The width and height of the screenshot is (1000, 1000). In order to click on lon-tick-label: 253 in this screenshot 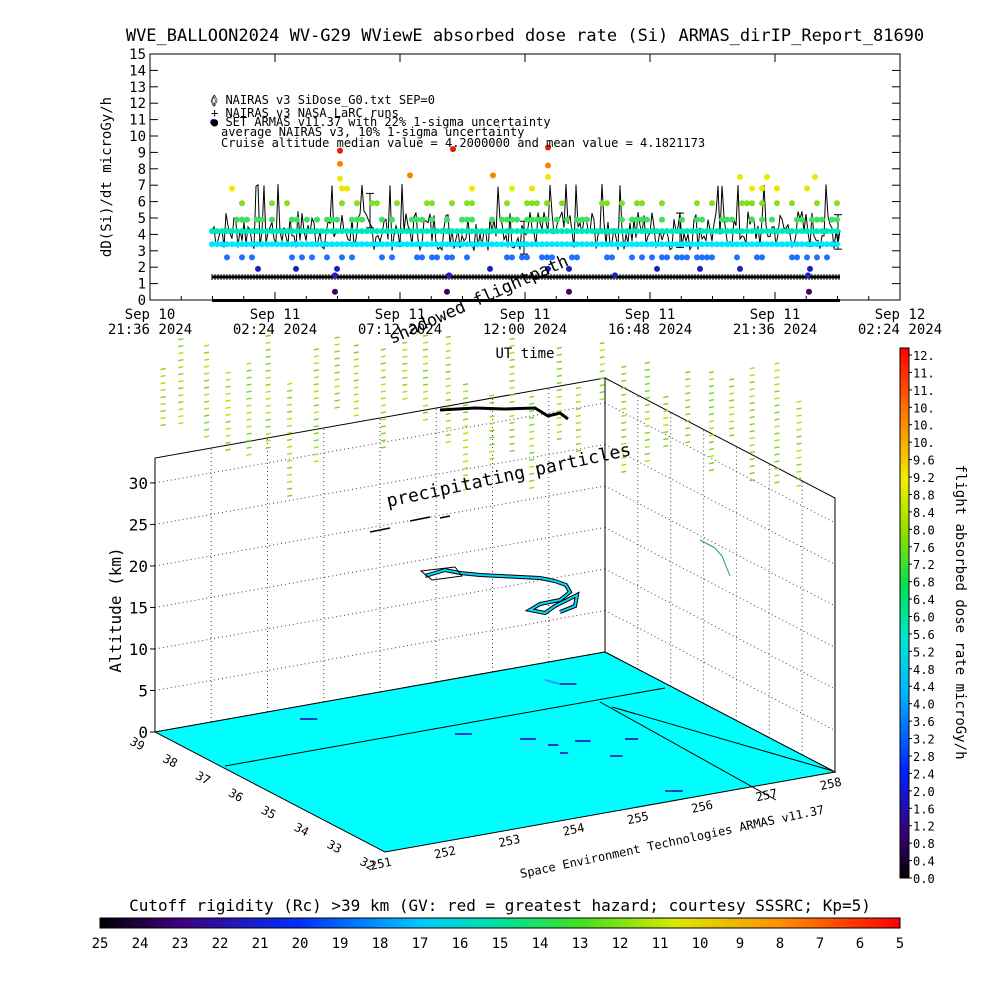, I will do `click(509, 841)`.